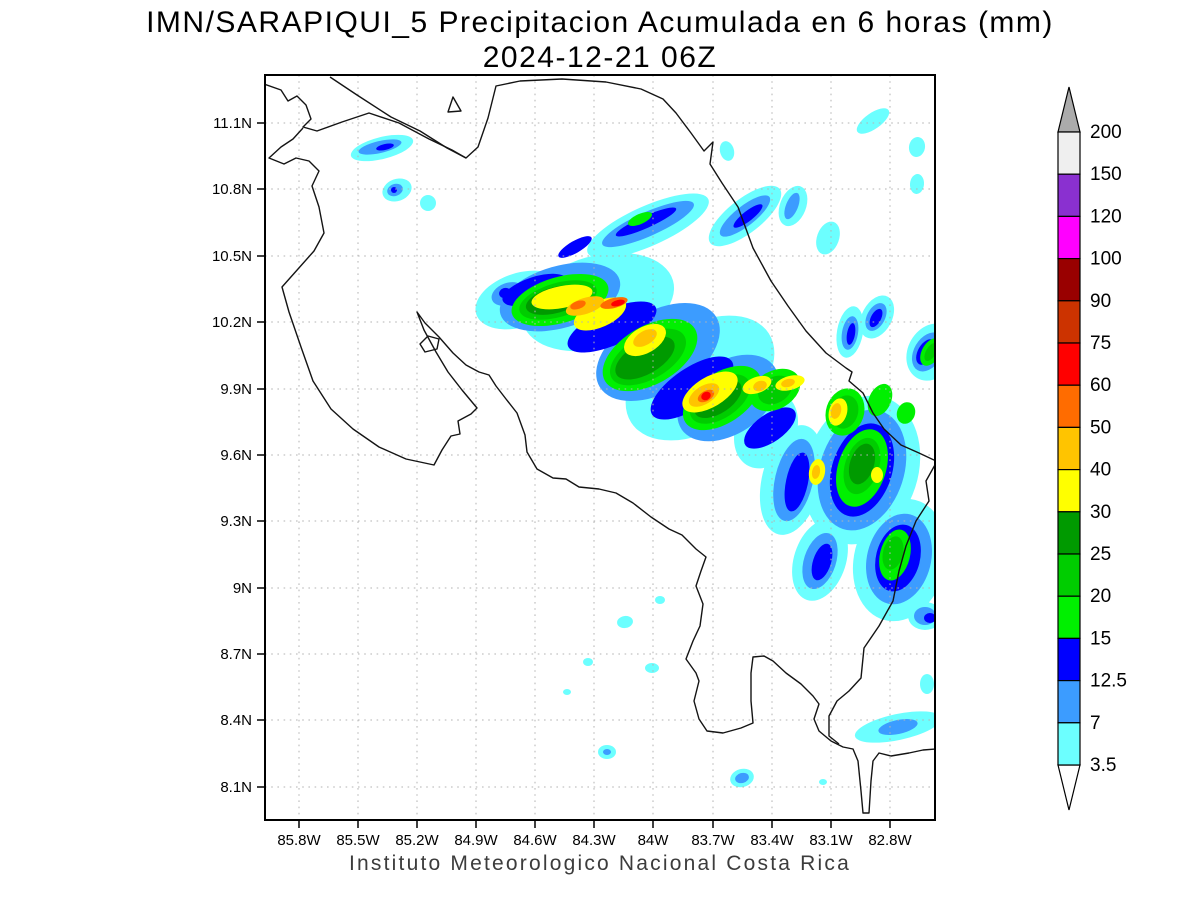 The image size is (1200, 900). What do you see at coordinates (236, 389) in the screenshot?
I see `y-tick-label: 9.9N` at bounding box center [236, 389].